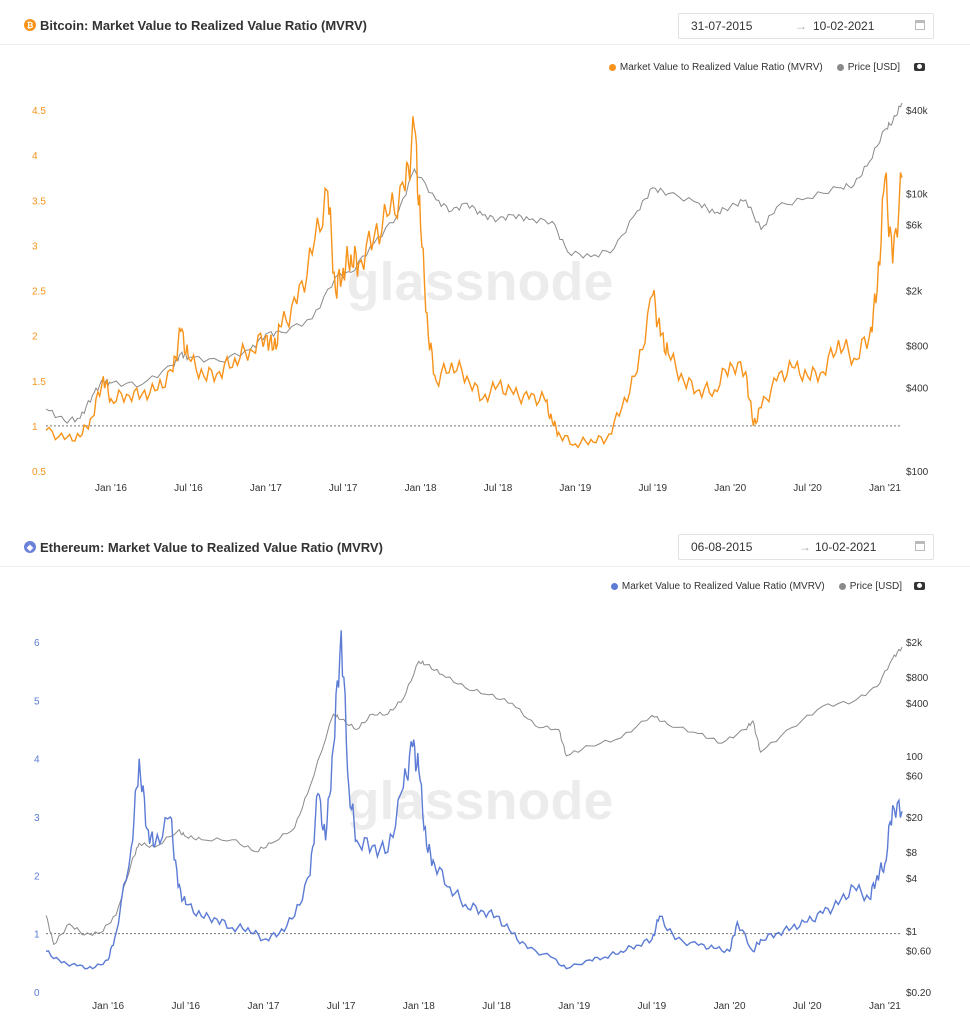 The height and width of the screenshot is (1024, 970). Describe the element at coordinates (912, 853) in the screenshot. I see `price-tick-label: $8` at that location.